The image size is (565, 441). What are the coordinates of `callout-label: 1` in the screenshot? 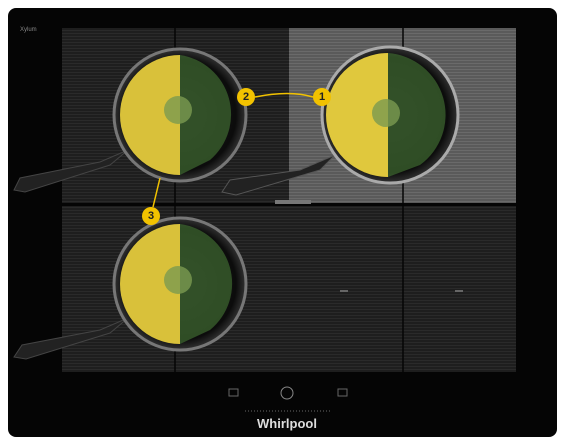 It's located at (322, 97).